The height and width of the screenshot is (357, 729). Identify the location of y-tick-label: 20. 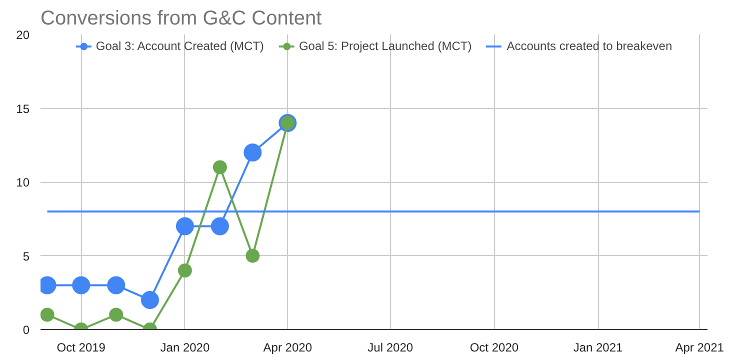
(23, 35).